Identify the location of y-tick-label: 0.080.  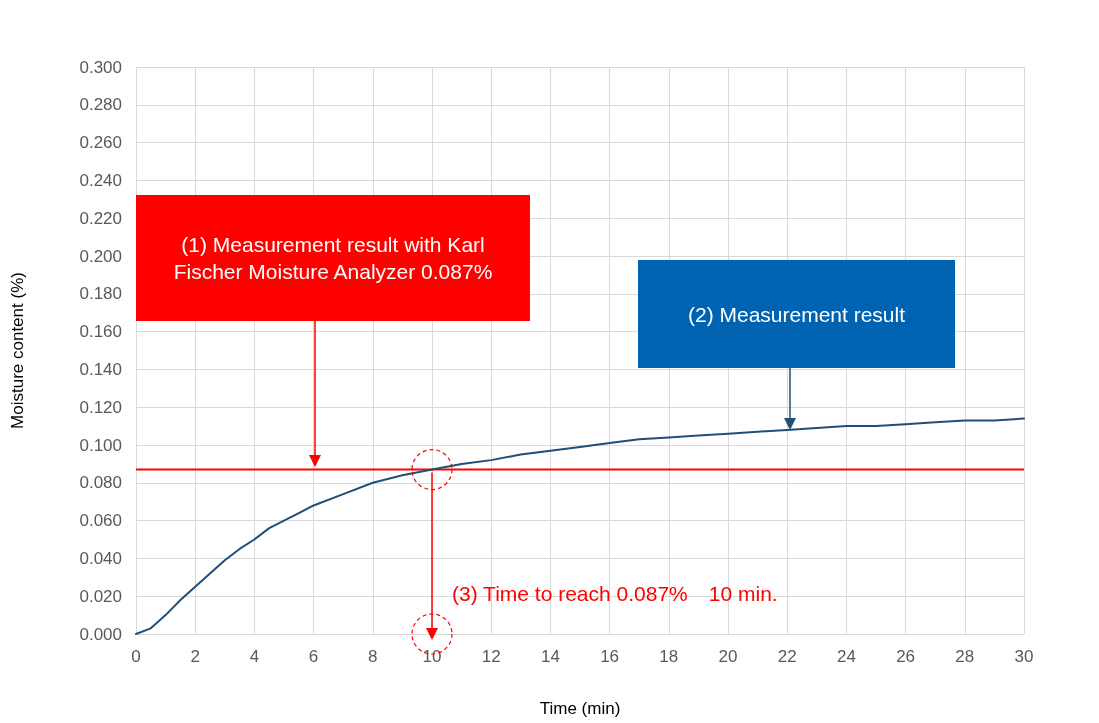
(100, 483).